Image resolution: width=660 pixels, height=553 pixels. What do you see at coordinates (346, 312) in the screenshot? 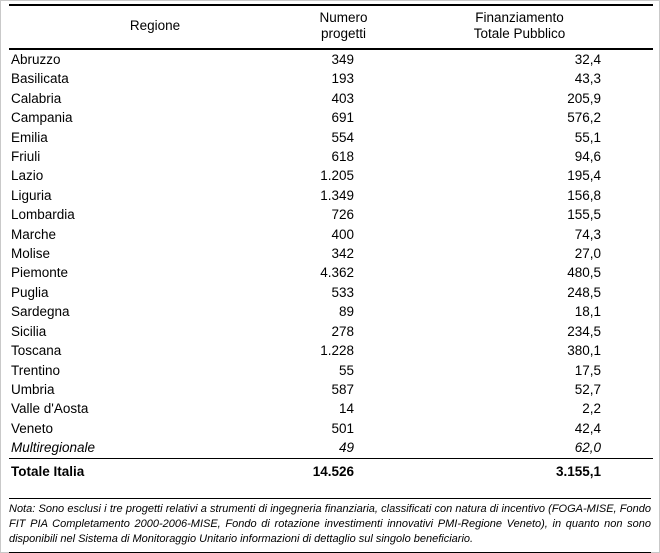
I see `projects-count-cell: 89` at bounding box center [346, 312].